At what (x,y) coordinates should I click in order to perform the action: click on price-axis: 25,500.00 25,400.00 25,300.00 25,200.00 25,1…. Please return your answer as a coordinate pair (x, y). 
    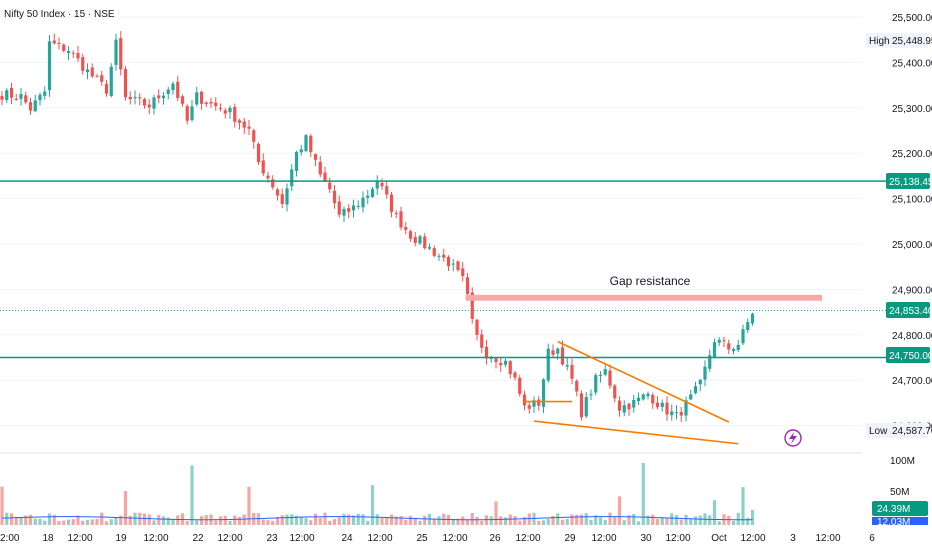
    Looking at the image, I should click on (912, 223).